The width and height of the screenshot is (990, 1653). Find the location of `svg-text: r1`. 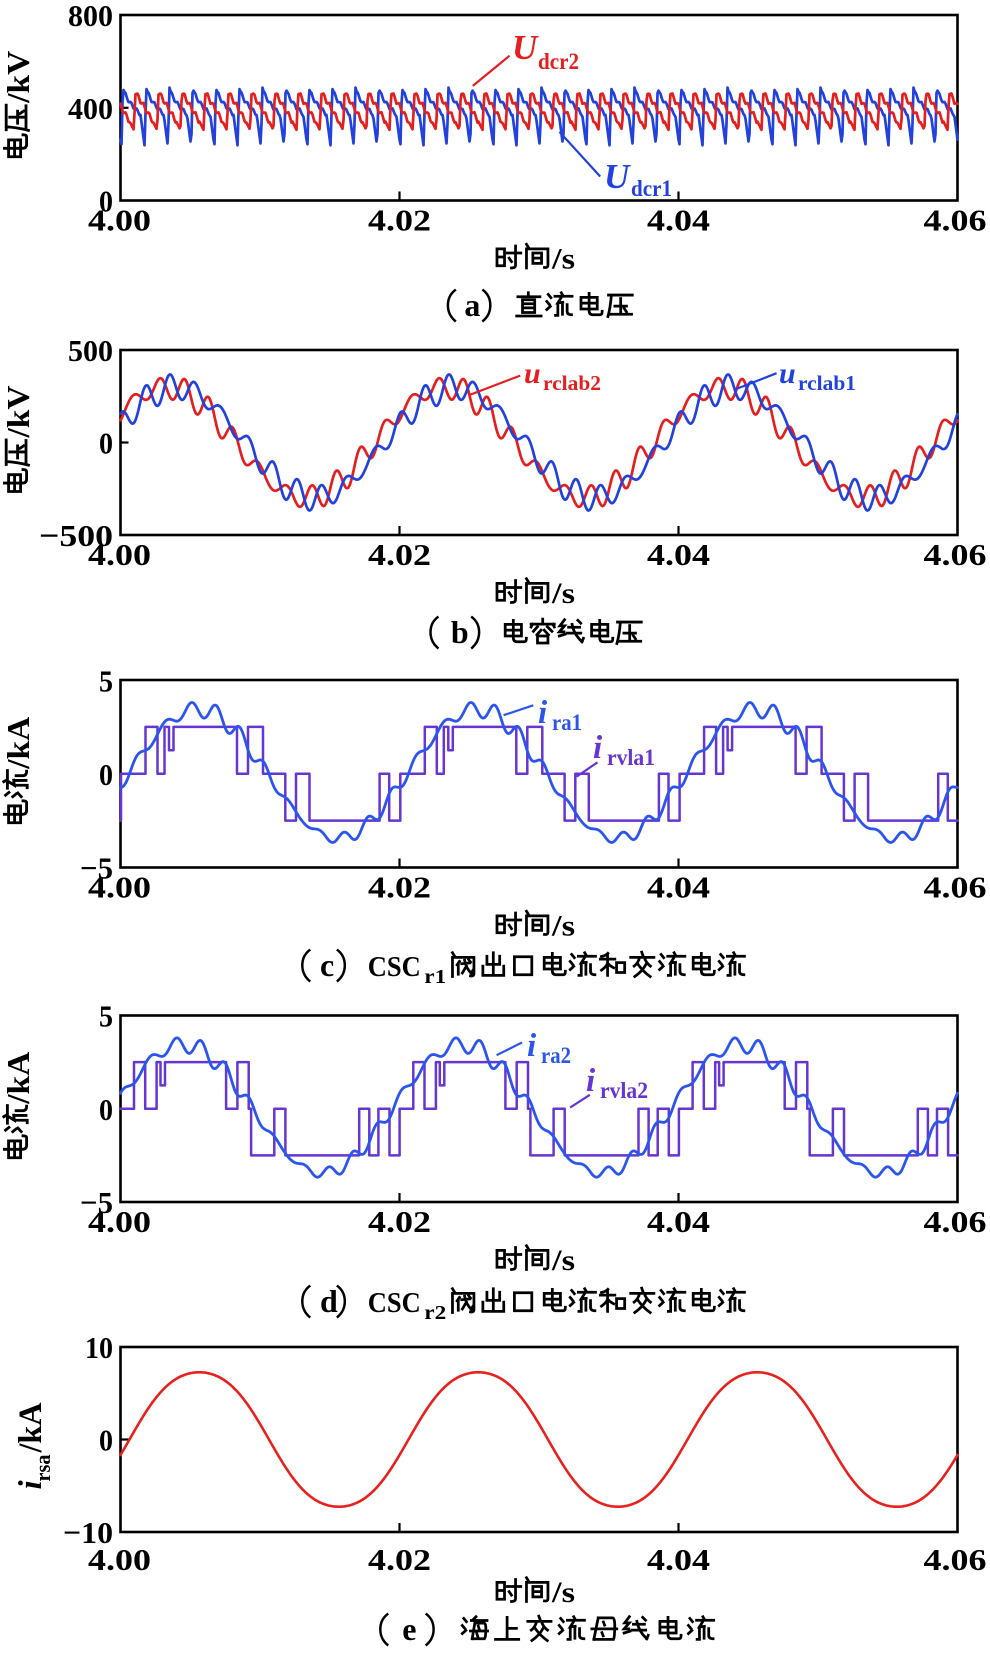

svg-text: r1 is located at coordinates (435, 977).